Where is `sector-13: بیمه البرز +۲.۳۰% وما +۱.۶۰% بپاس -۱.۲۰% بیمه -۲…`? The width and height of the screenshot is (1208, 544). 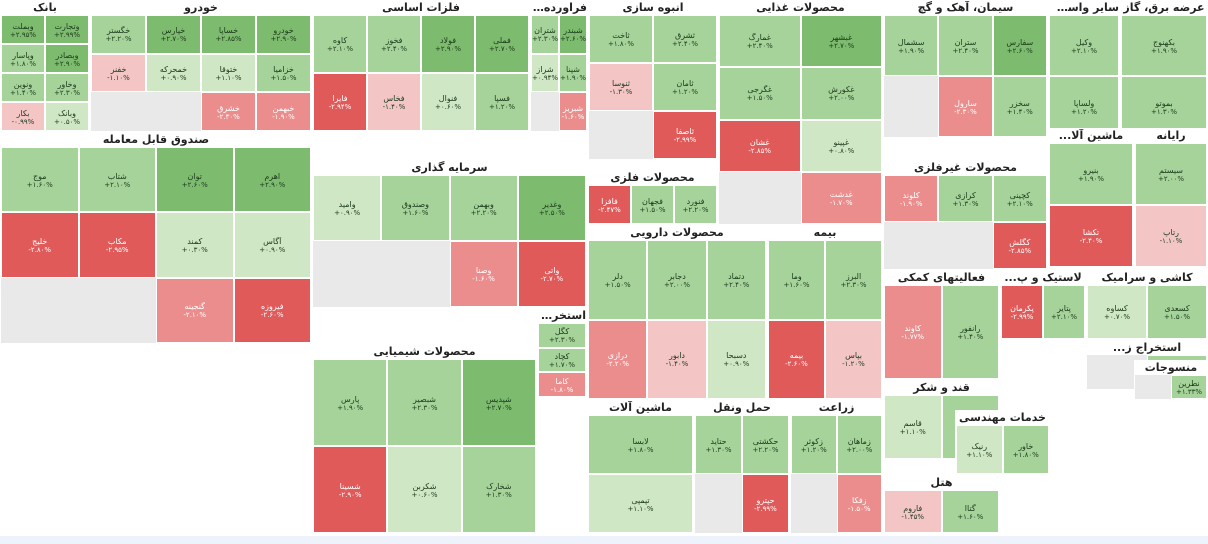
sector-13: بیمه البرز +۲.۳۰% وما +۱.۶۰% بپاس -۱.۲۰% بیمه -۲… is located at coordinates (825, 312).